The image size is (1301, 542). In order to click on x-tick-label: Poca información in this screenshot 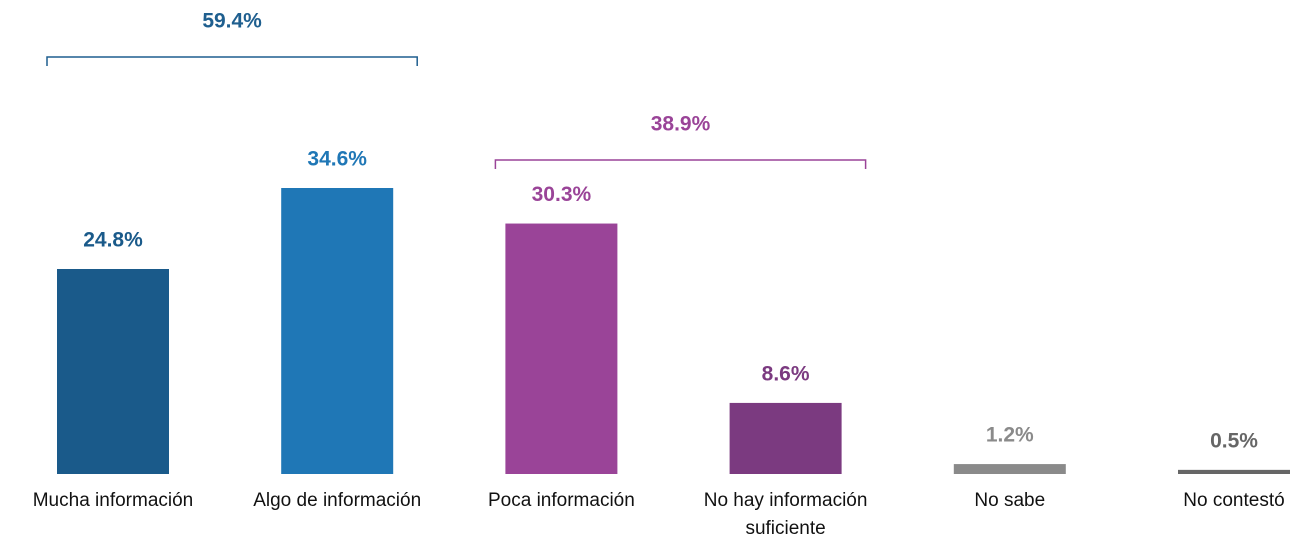, I will do `click(561, 500)`.